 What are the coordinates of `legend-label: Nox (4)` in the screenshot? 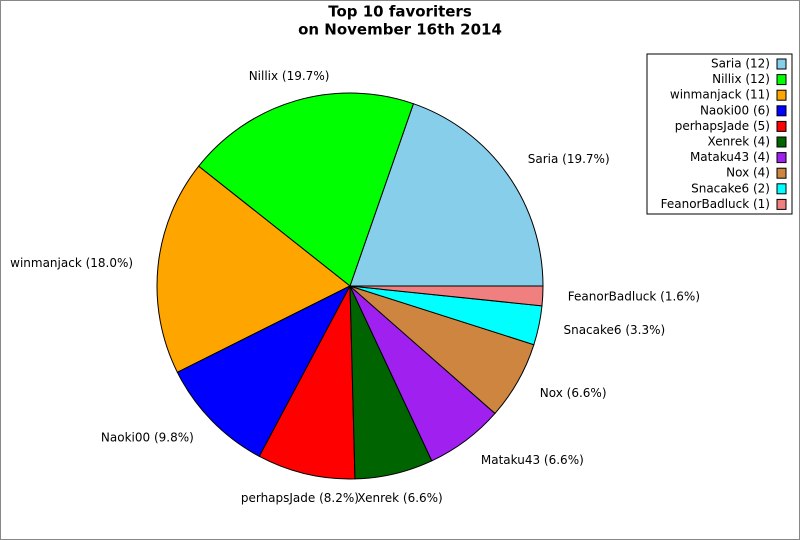 It's located at (748, 173).